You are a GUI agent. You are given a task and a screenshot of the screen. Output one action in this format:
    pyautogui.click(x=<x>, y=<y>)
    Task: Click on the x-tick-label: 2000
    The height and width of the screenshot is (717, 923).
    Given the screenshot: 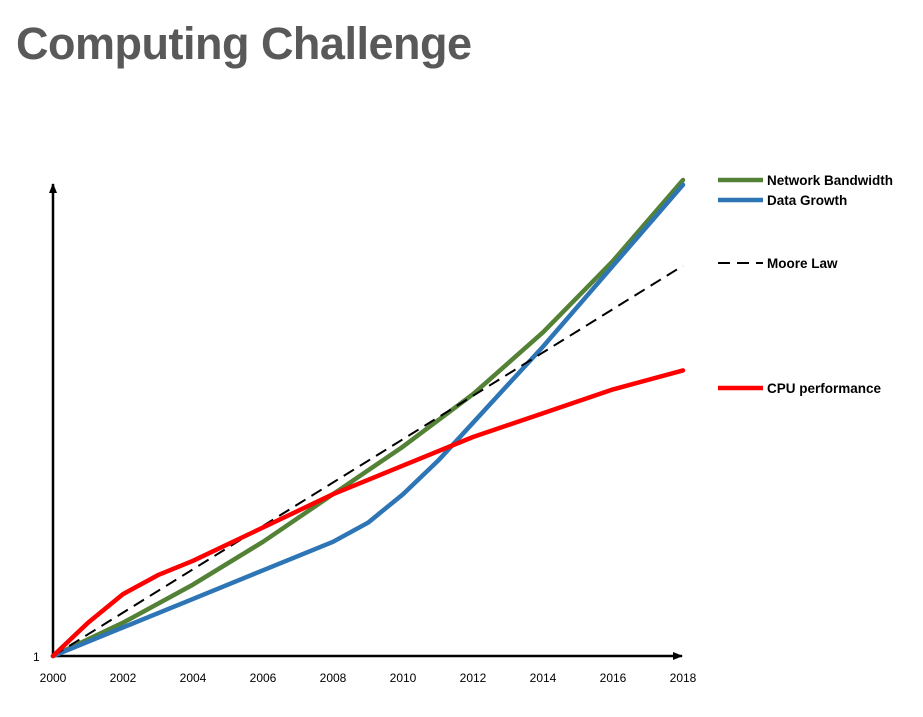 What is the action you would take?
    pyautogui.click(x=53, y=678)
    